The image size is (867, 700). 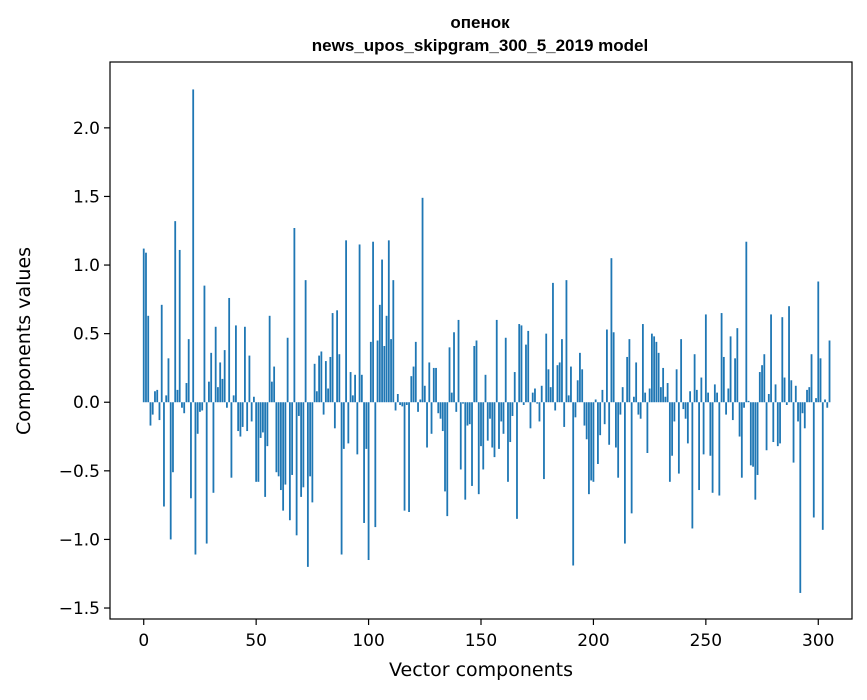 I want to click on x-tick-label-6: 300, so click(x=818, y=641).